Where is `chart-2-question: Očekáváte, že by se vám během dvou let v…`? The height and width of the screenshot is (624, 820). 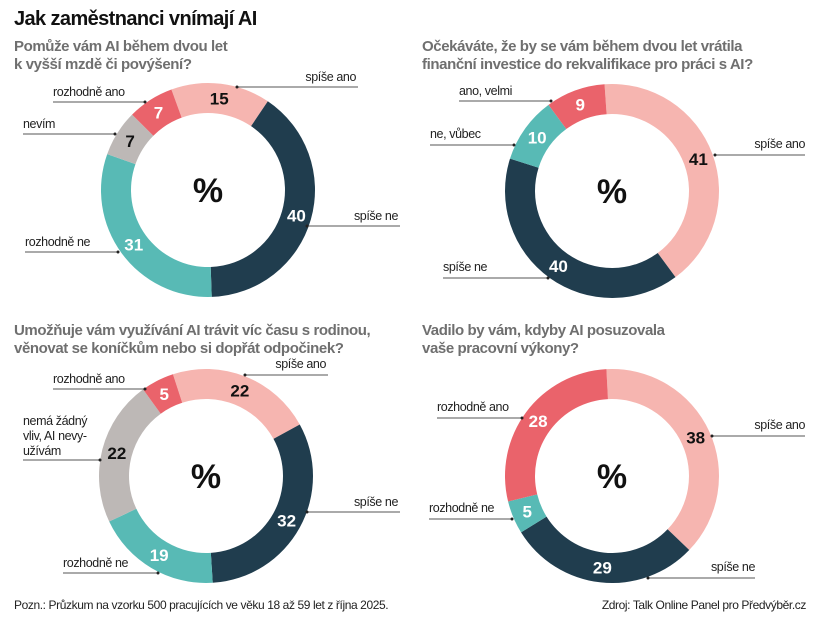
chart-2-question: Očekáváte, že by se vám během dvou let v… is located at coordinates (587, 56).